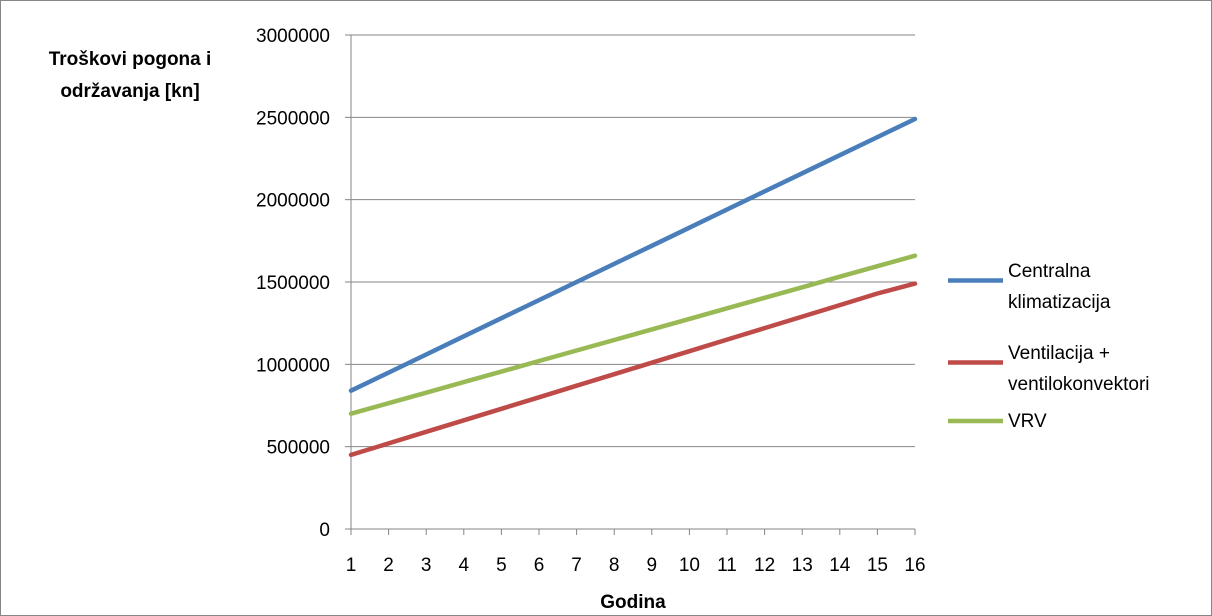  I want to click on y-tick-label: 500000, so click(298, 448).